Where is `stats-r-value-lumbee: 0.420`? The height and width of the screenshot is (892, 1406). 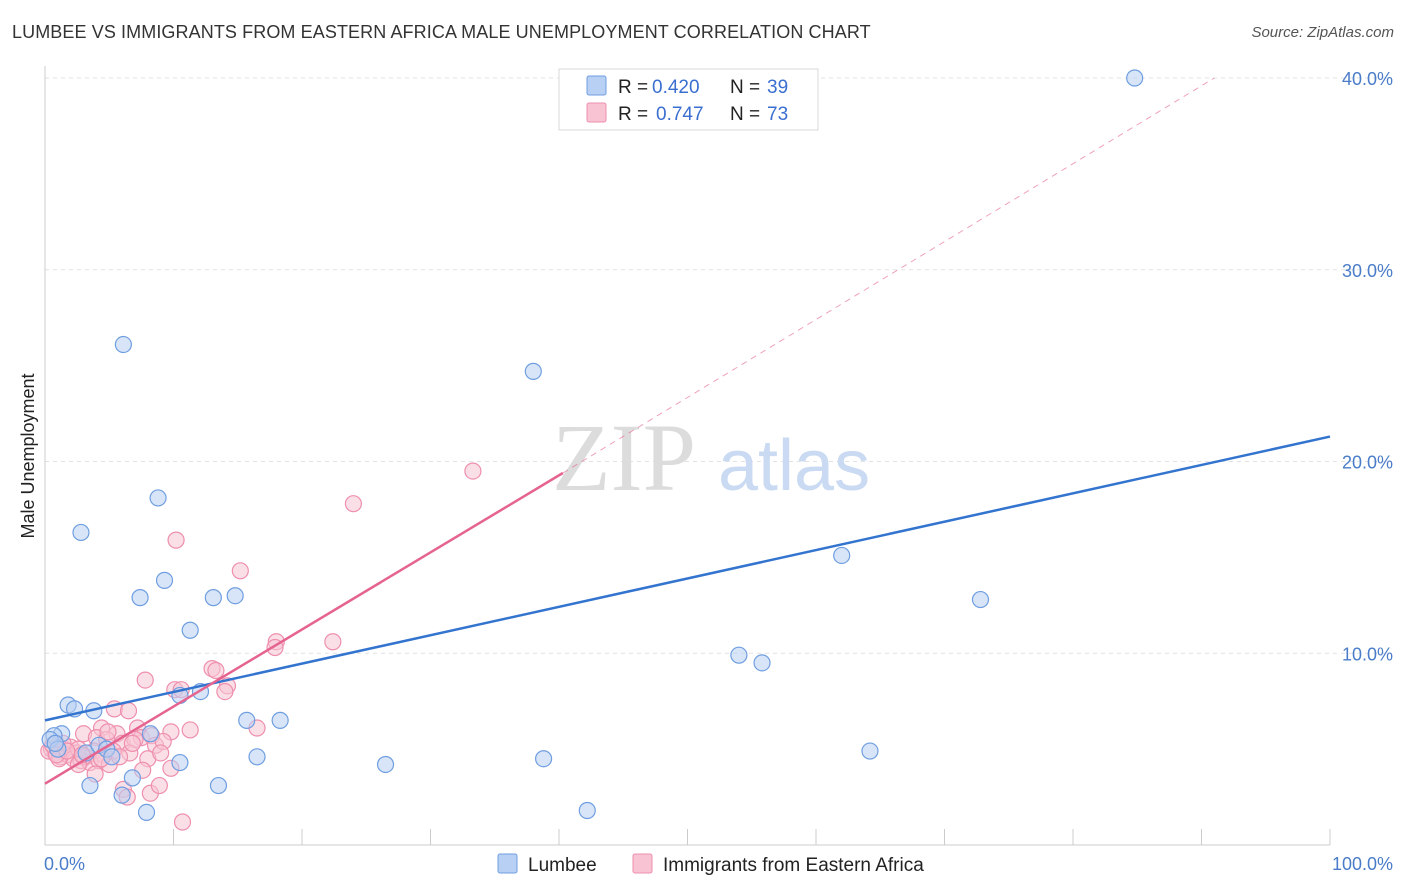 stats-r-value-lumbee: 0.420 is located at coordinates (676, 87).